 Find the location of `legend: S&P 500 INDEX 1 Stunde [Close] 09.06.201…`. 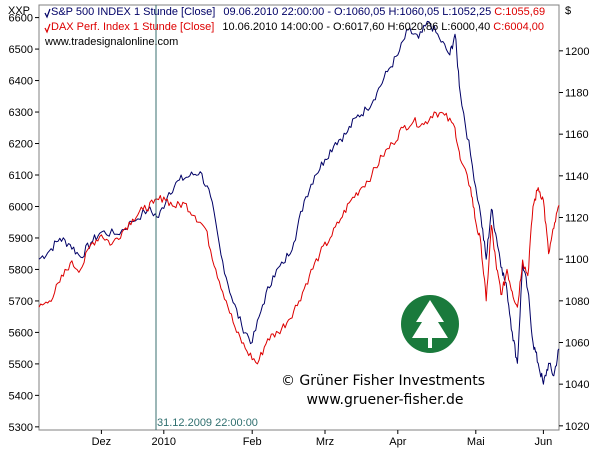

legend: S&P 500 INDEX 1 Stunde [Close] 09.06.201… is located at coordinates (294, 27).